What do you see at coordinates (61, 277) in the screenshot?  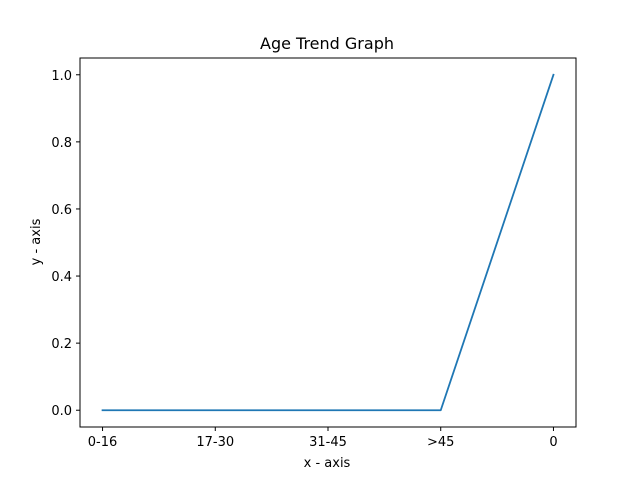 I see `y-tick-label: 0.4` at bounding box center [61, 277].